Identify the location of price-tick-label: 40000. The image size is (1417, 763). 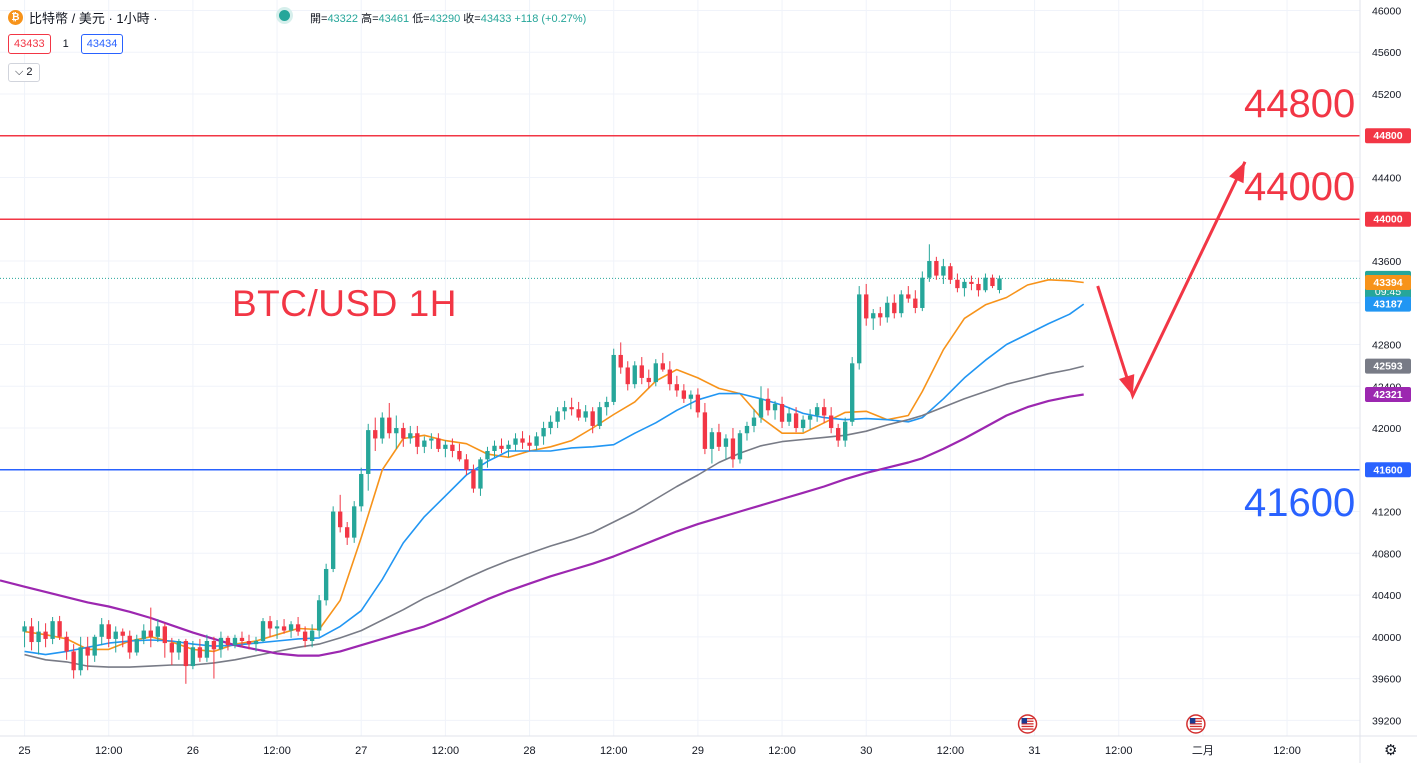
(1386, 638).